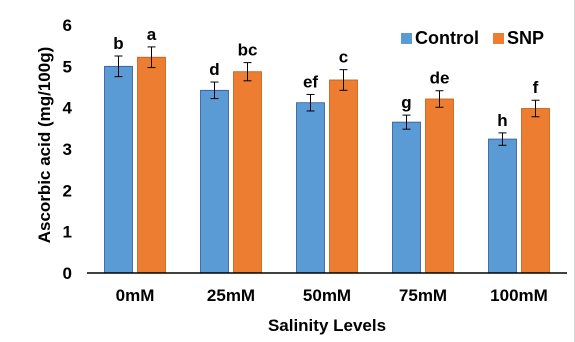 The image size is (575, 342). Describe the element at coordinates (519, 295) in the screenshot. I see `x-tick-label: 100mM` at that location.